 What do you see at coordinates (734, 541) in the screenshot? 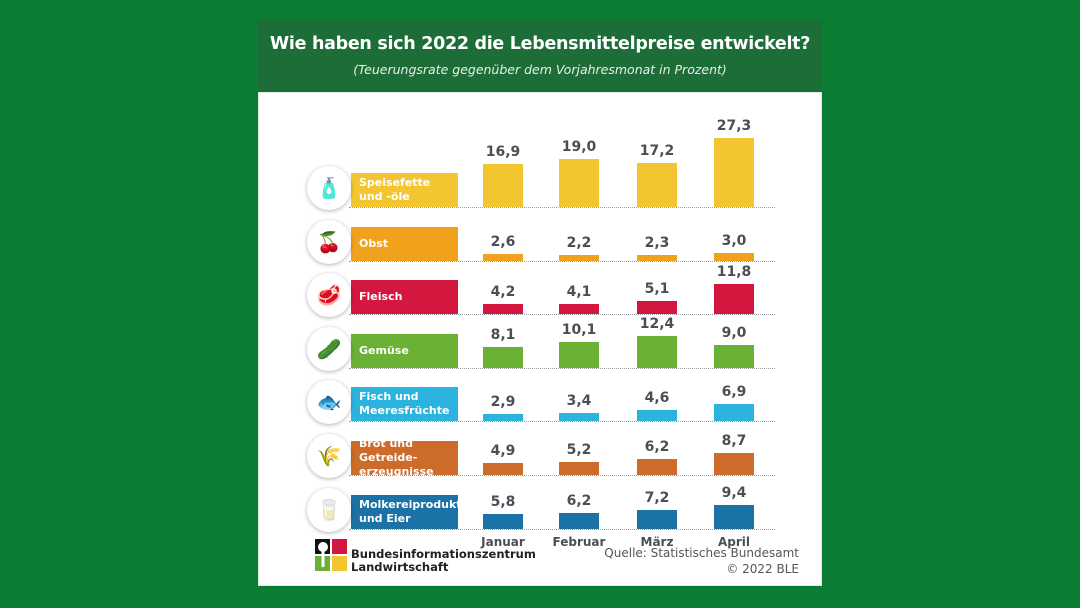
I see `month-label: April` at bounding box center [734, 541].